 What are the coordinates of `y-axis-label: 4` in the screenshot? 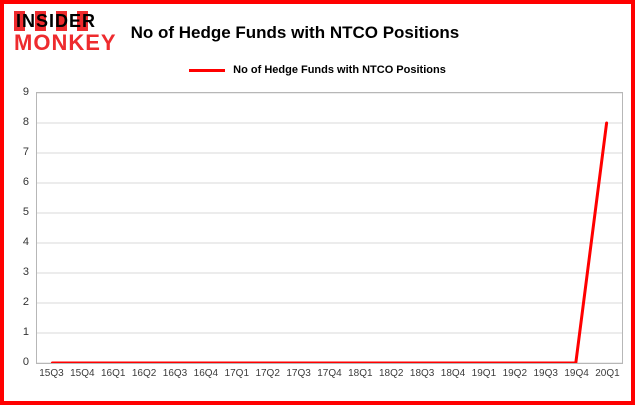 It's located at (25, 242).